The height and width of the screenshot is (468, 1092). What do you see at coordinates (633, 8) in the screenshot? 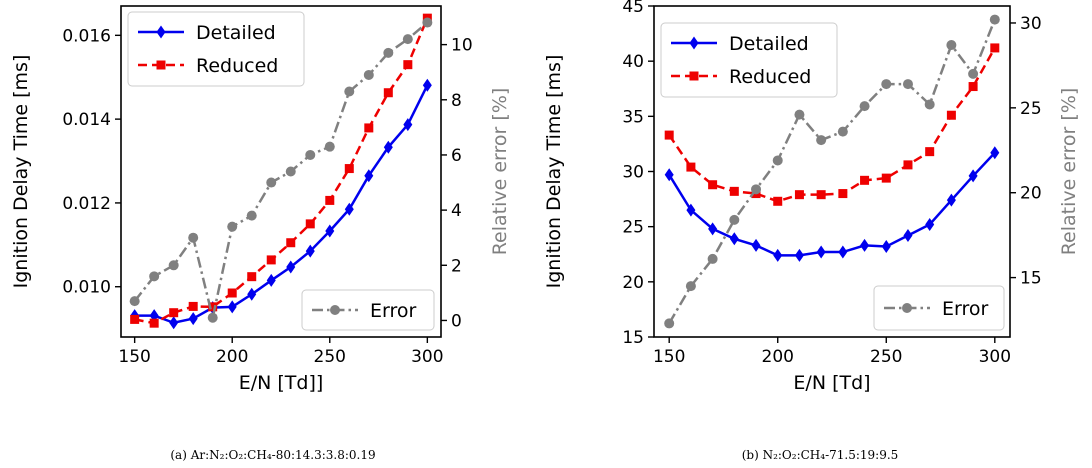
I see `y-tick-label: 45` at bounding box center [633, 8].